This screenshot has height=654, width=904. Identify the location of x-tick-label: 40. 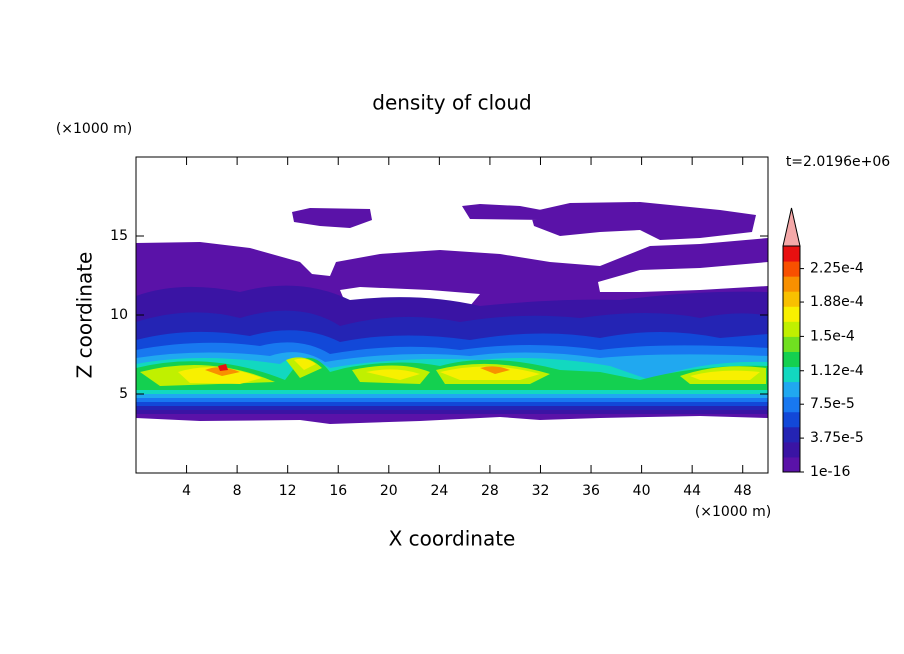
(642, 491).